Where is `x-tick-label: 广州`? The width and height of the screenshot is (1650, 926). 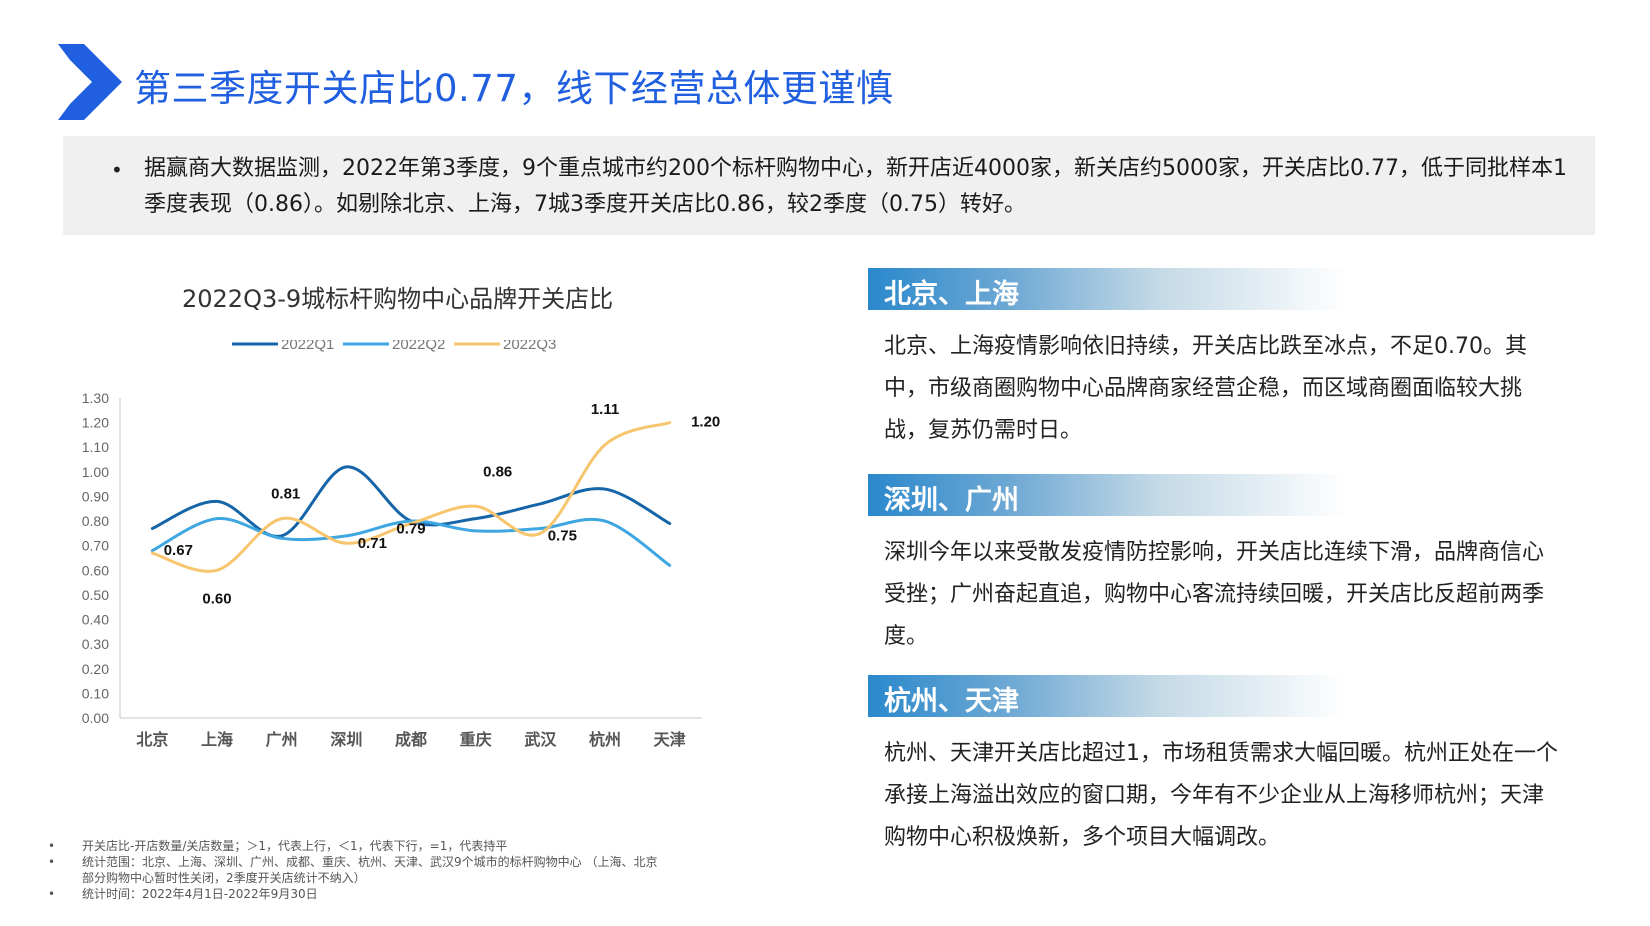
x-tick-label: 广州 is located at coordinates (282, 739).